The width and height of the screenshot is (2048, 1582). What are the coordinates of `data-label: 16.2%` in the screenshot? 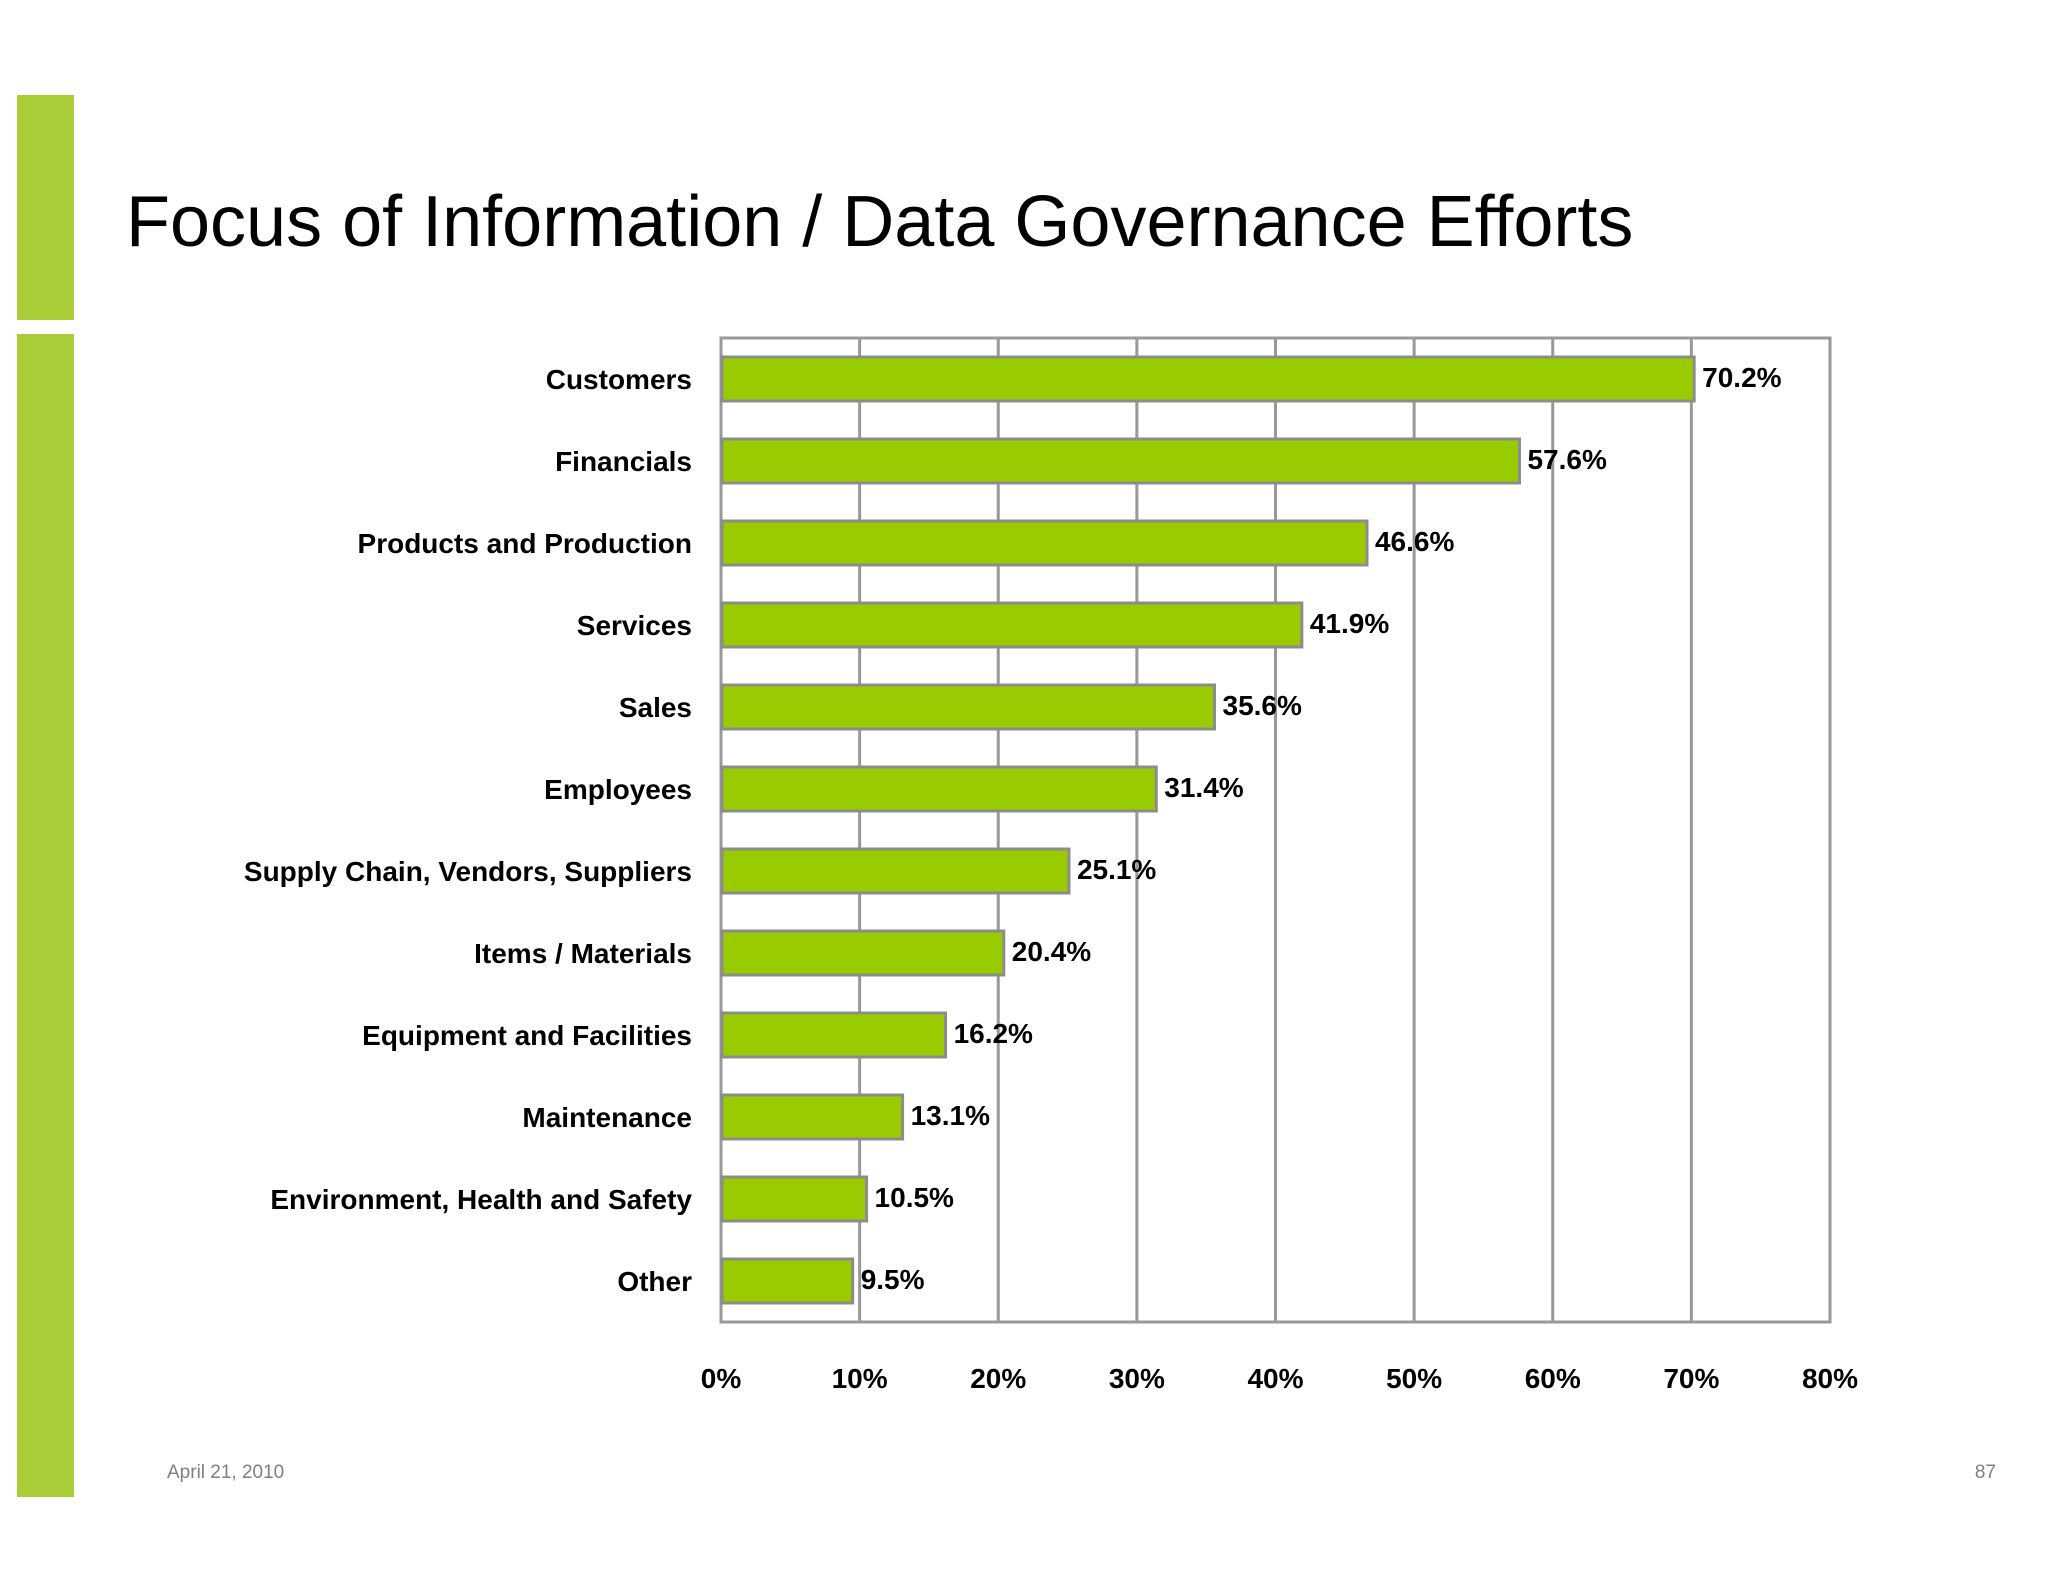 It's located at (993, 1033).